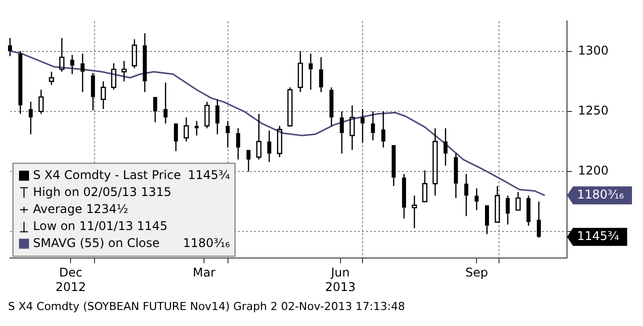 The height and width of the screenshot is (326, 643). I want to click on y-tick-label: 1200, so click(593, 171).